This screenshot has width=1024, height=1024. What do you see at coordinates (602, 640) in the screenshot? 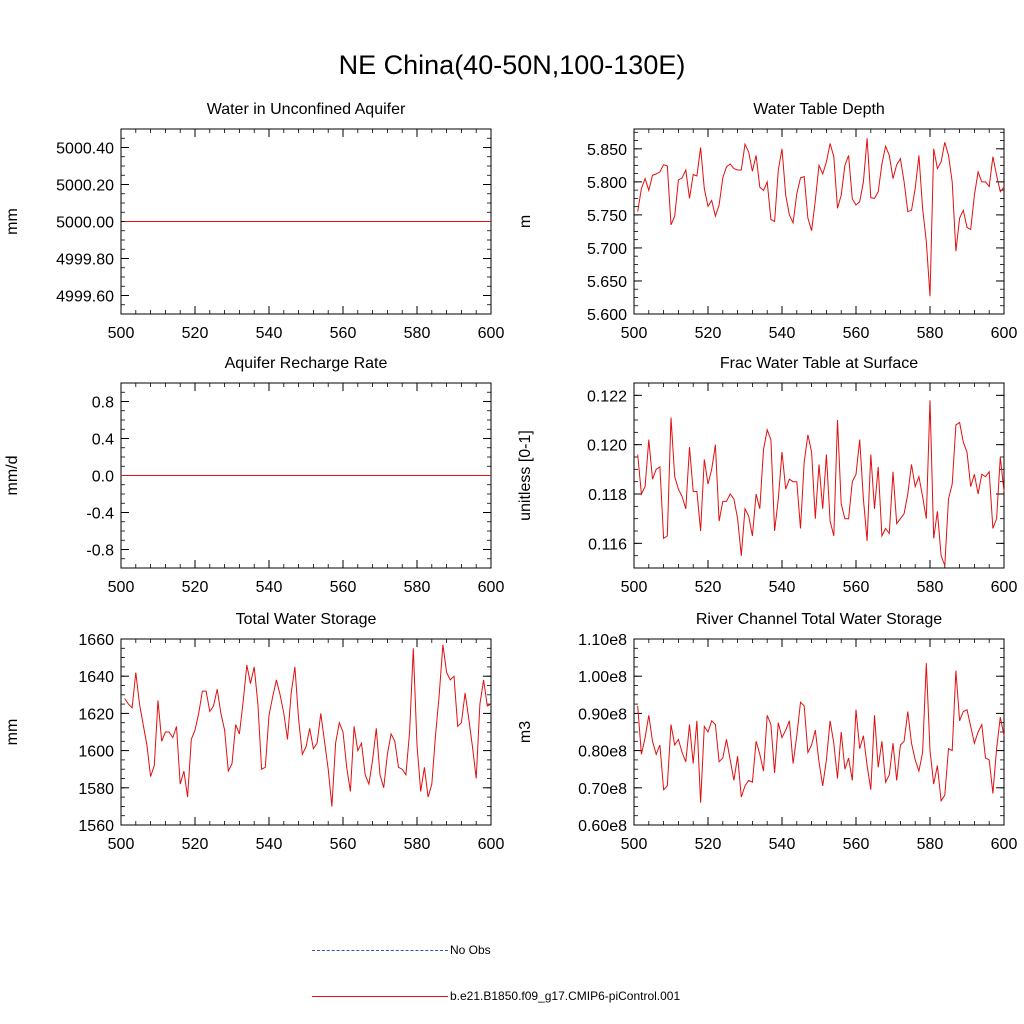
I see `y-tick-label: 1.10e8` at bounding box center [602, 640].